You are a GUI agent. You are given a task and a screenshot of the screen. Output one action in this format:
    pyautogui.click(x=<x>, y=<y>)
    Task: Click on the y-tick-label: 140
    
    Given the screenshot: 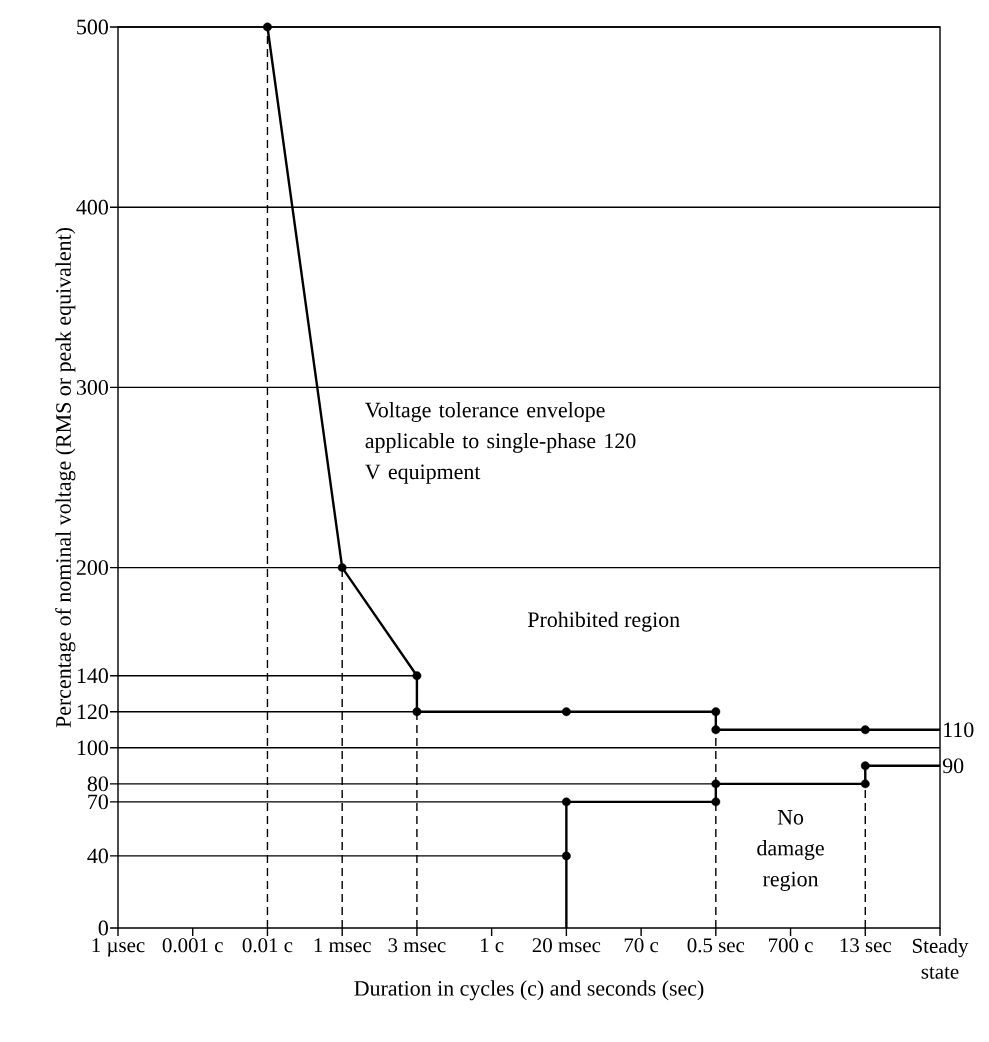 What is the action you would take?
    pyautogui.click(x=92, y=676)
    